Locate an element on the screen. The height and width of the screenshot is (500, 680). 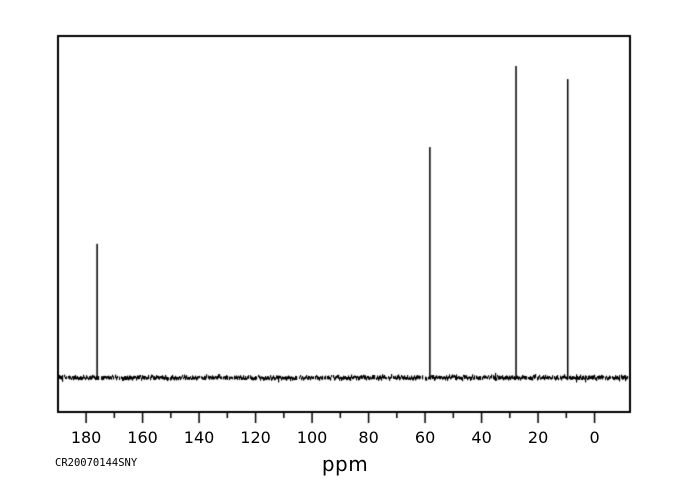
spectrum-id-label: CR20070144SNY is located at coordinates (96, 463).